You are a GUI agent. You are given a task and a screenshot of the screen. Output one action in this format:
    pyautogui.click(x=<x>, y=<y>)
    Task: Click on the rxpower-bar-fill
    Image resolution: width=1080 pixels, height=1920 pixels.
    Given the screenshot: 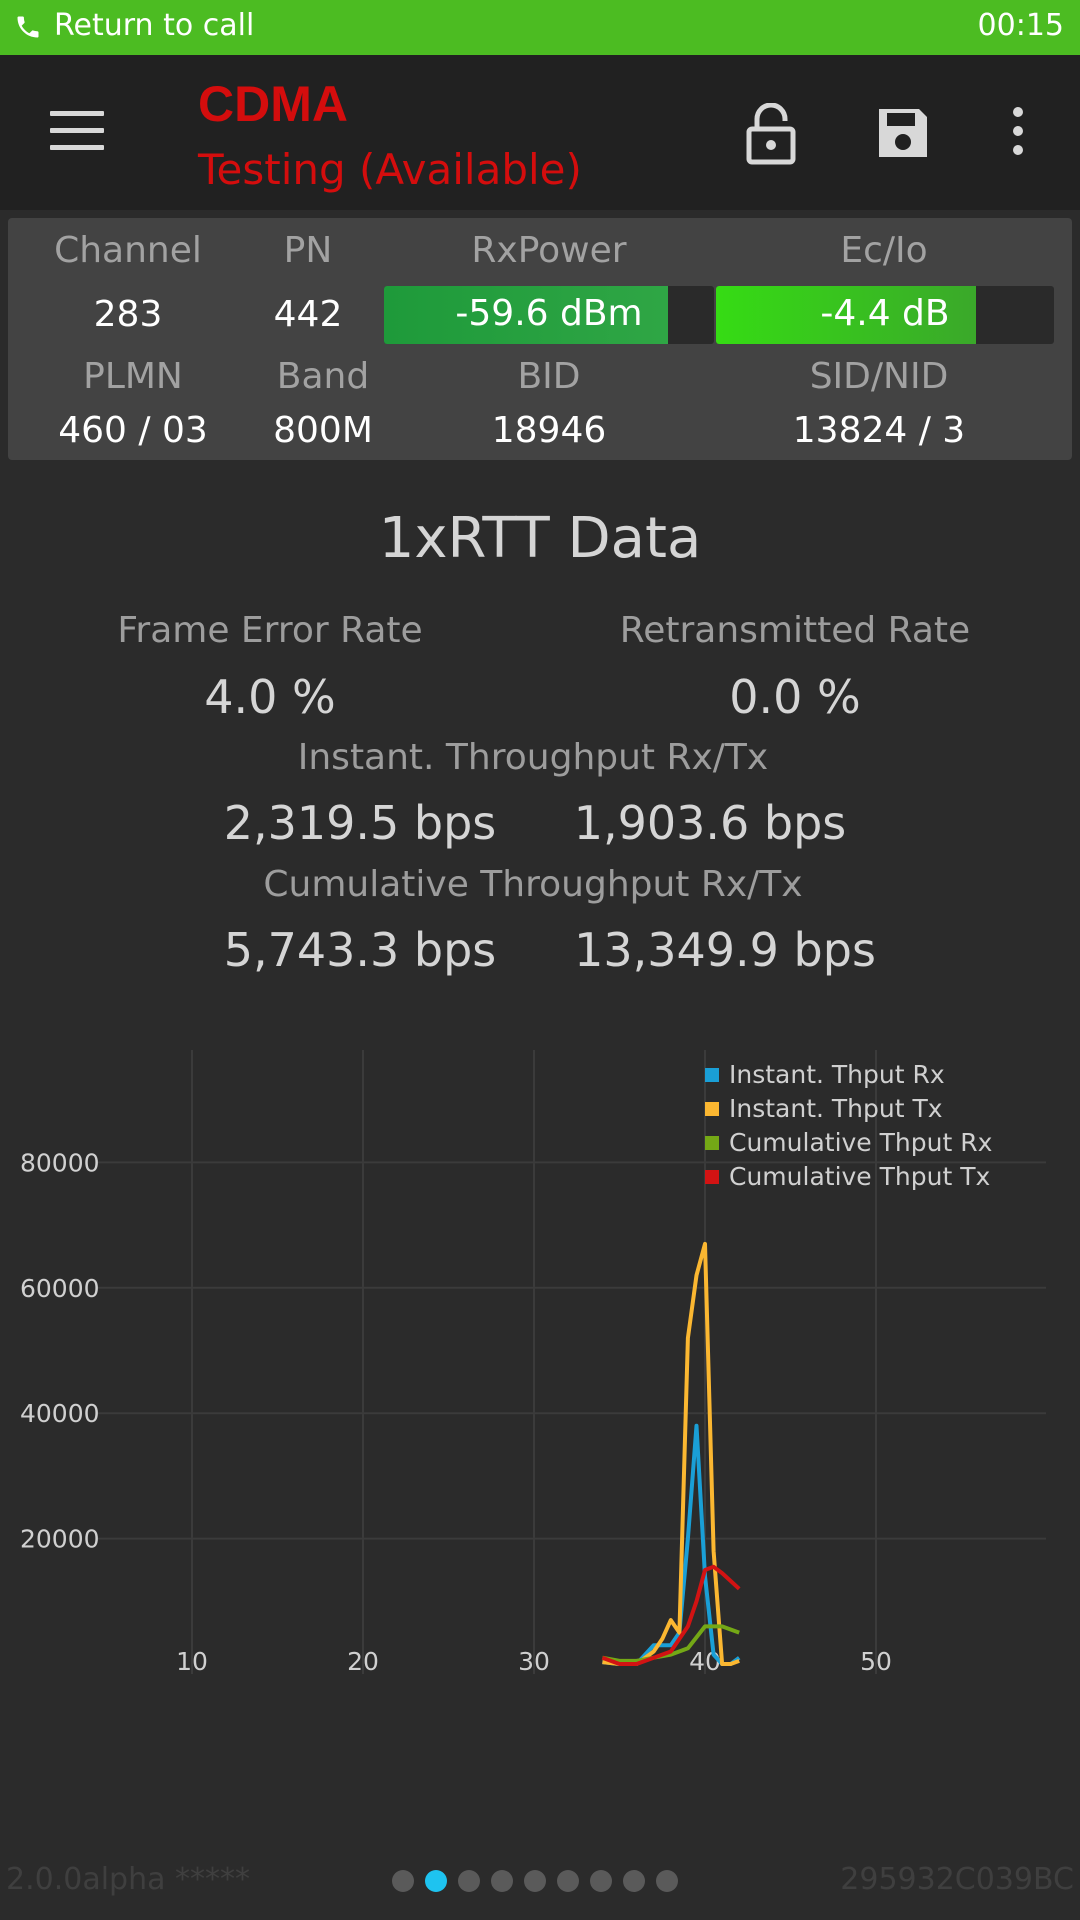 What is the action you would take?
    pyautogui.click(x=526, y=315)
    